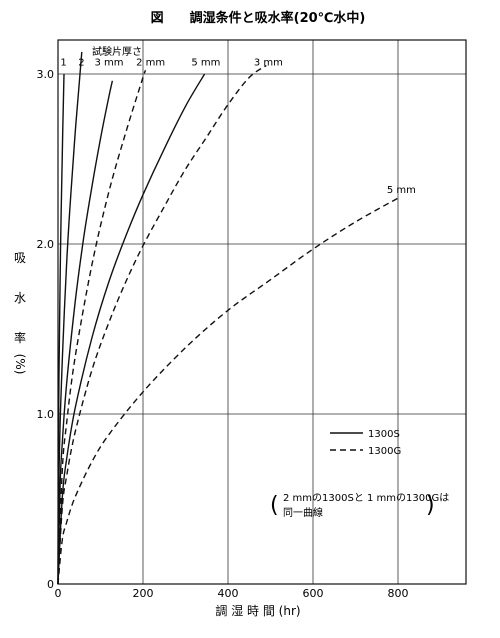 The height and width of the screenshot is (638, 500). I want to click on legend-label-1300s: 1300S, so click(384, 434).